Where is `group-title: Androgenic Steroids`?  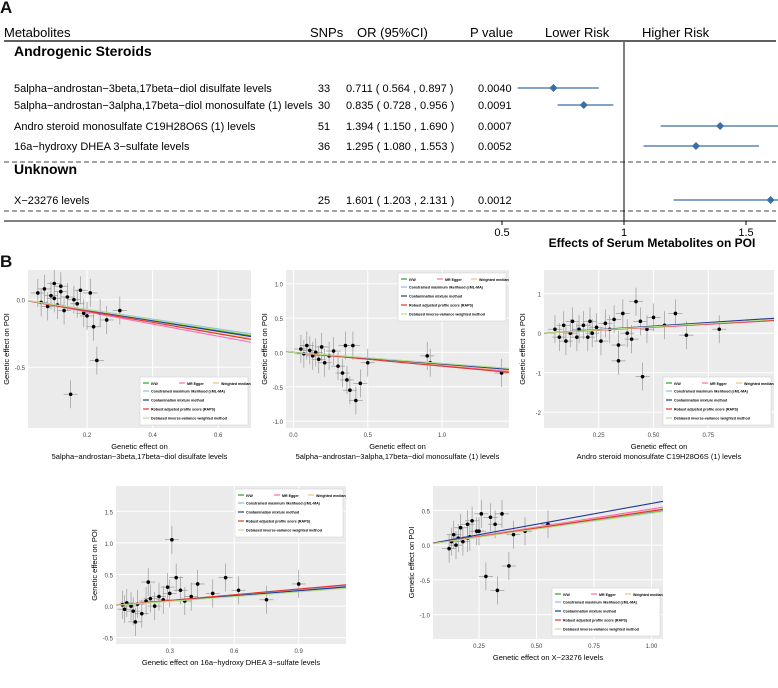
group-title: Androgenic Steroids is located at coordinates (83, 51).